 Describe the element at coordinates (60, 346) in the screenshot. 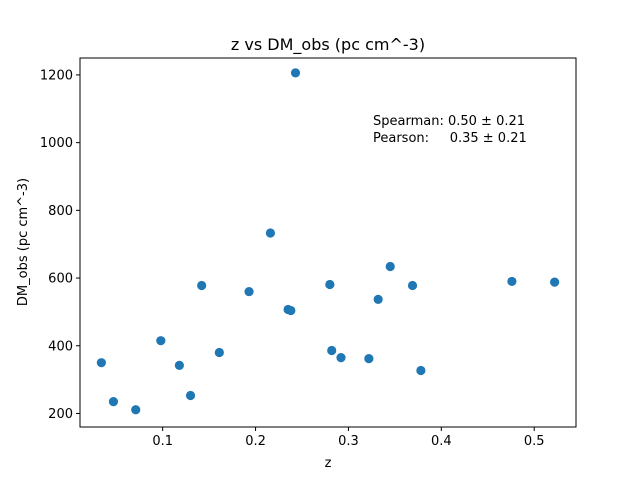

I see `y-tick-label: 400` at that location.